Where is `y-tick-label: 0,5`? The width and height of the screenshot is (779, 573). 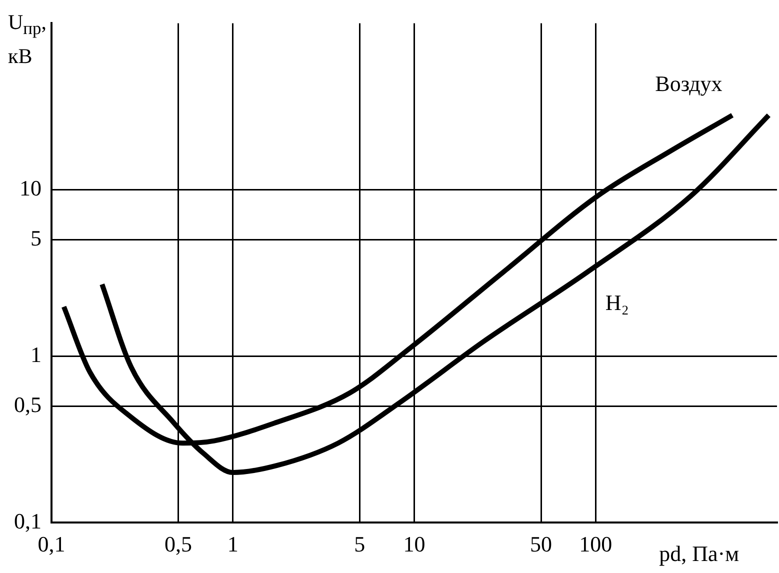 y-tick-label: 0,5 is located at coordinates (28, 405).